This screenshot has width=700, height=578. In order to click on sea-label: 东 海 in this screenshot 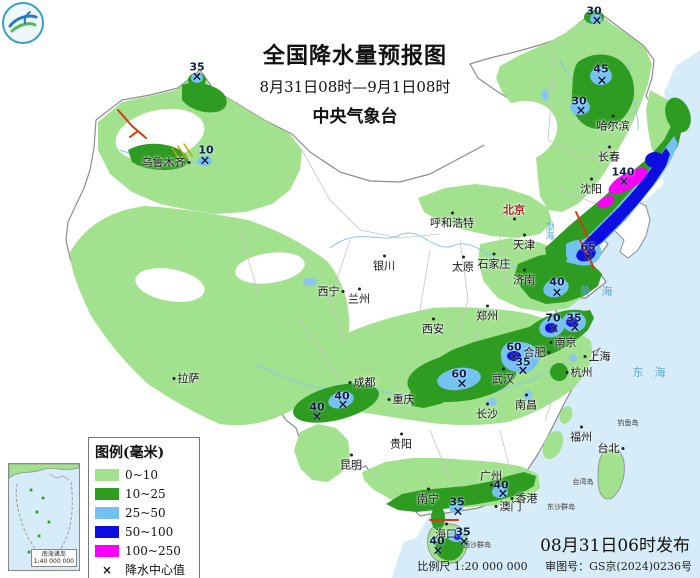, I will do `click(649, 372)`.